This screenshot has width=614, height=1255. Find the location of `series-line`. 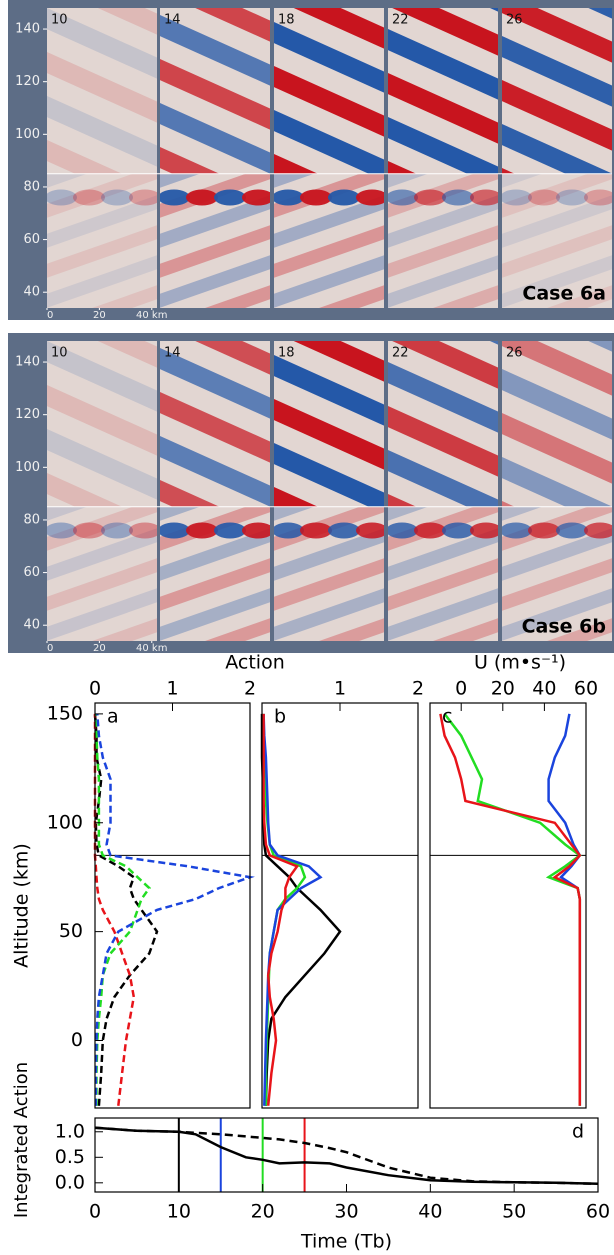

series-line is located at coordinates (346, 1156).